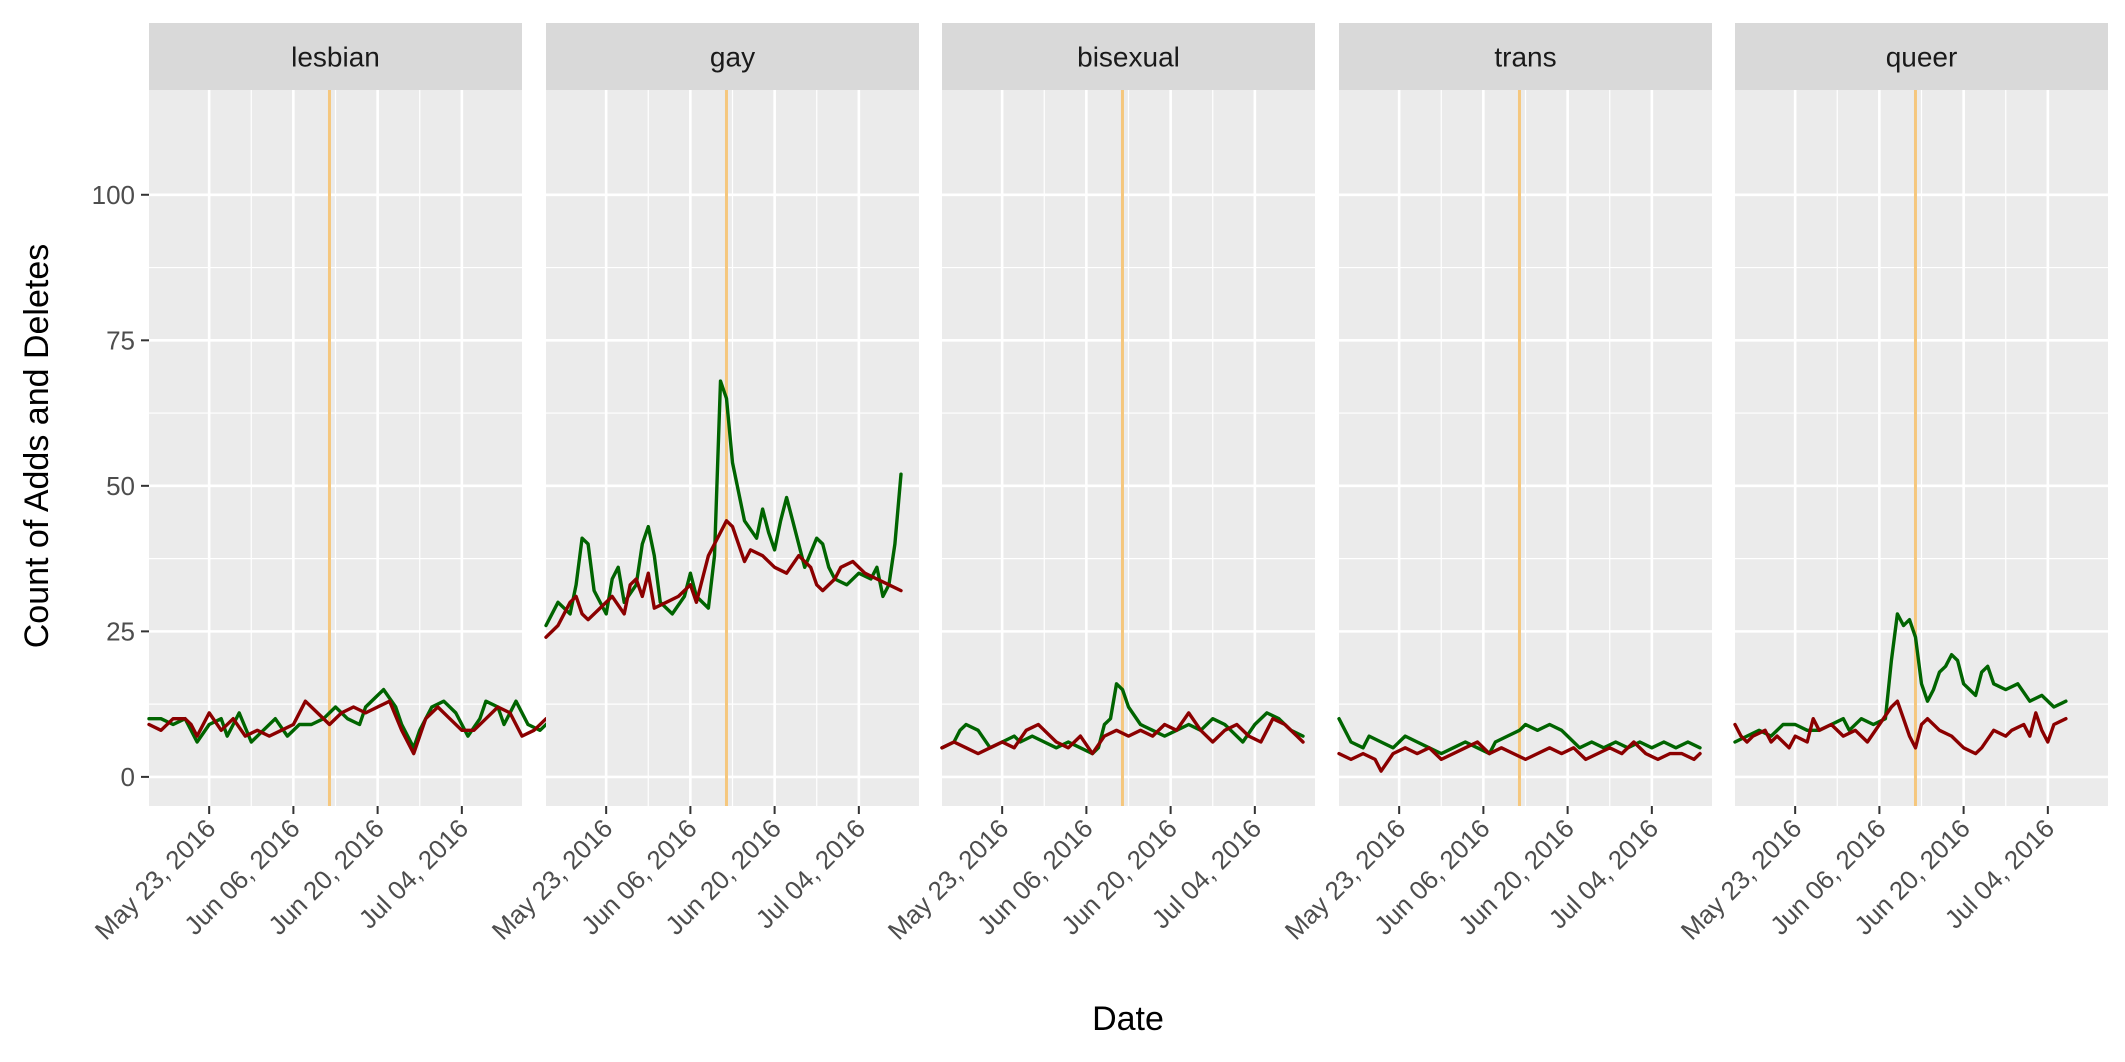 The width and height of the screenshot is (2125, 1062). I want to click on y-tick-label: 100, so click(113, 195).